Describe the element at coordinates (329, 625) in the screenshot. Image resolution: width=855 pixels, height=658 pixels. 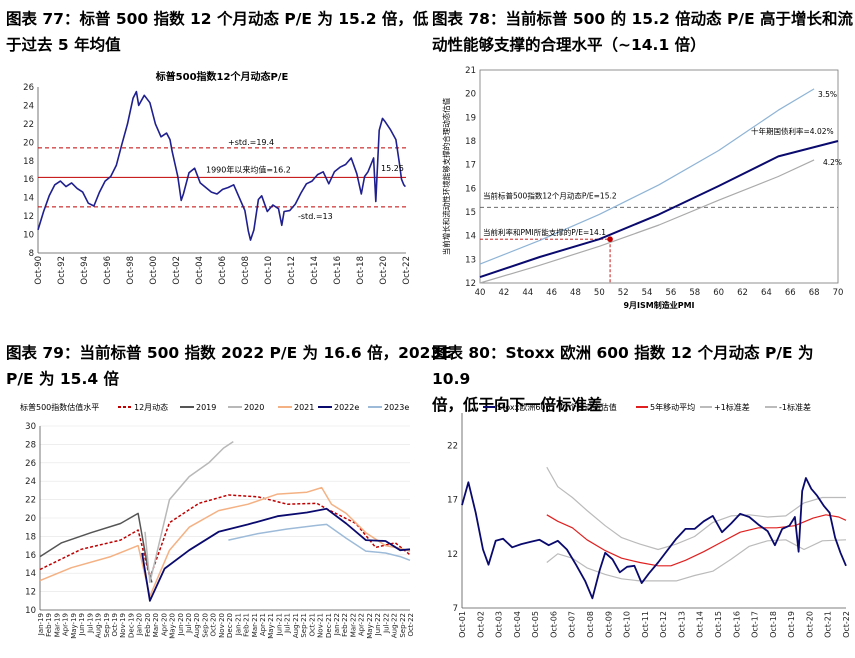
I see `chart-79-xtick-35: Dec-21` at that location.